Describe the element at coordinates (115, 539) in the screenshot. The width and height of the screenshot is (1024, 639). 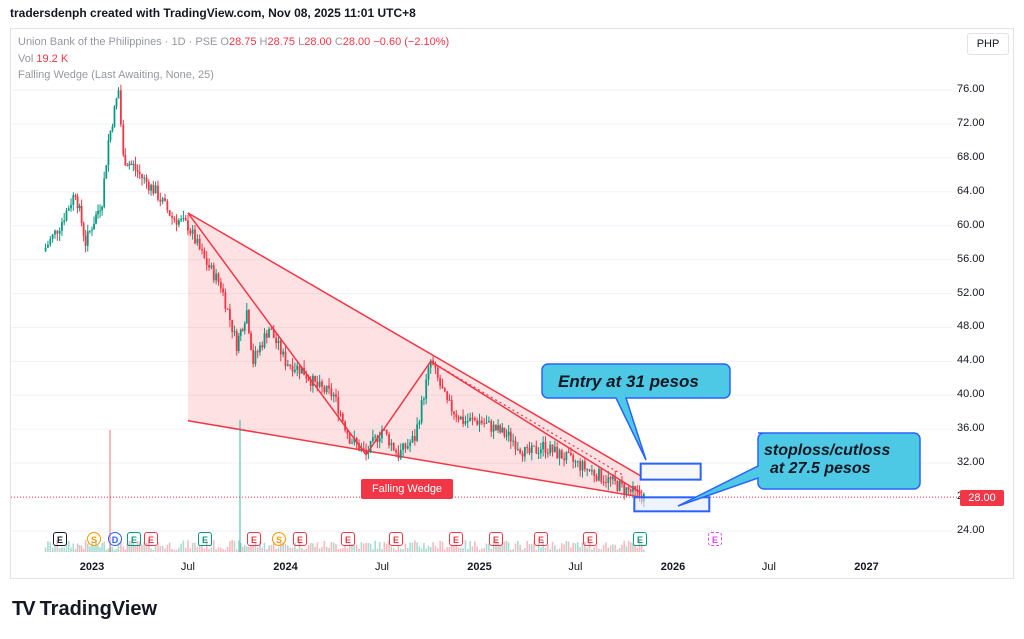
I see `event-marker-icon: D` at that location.